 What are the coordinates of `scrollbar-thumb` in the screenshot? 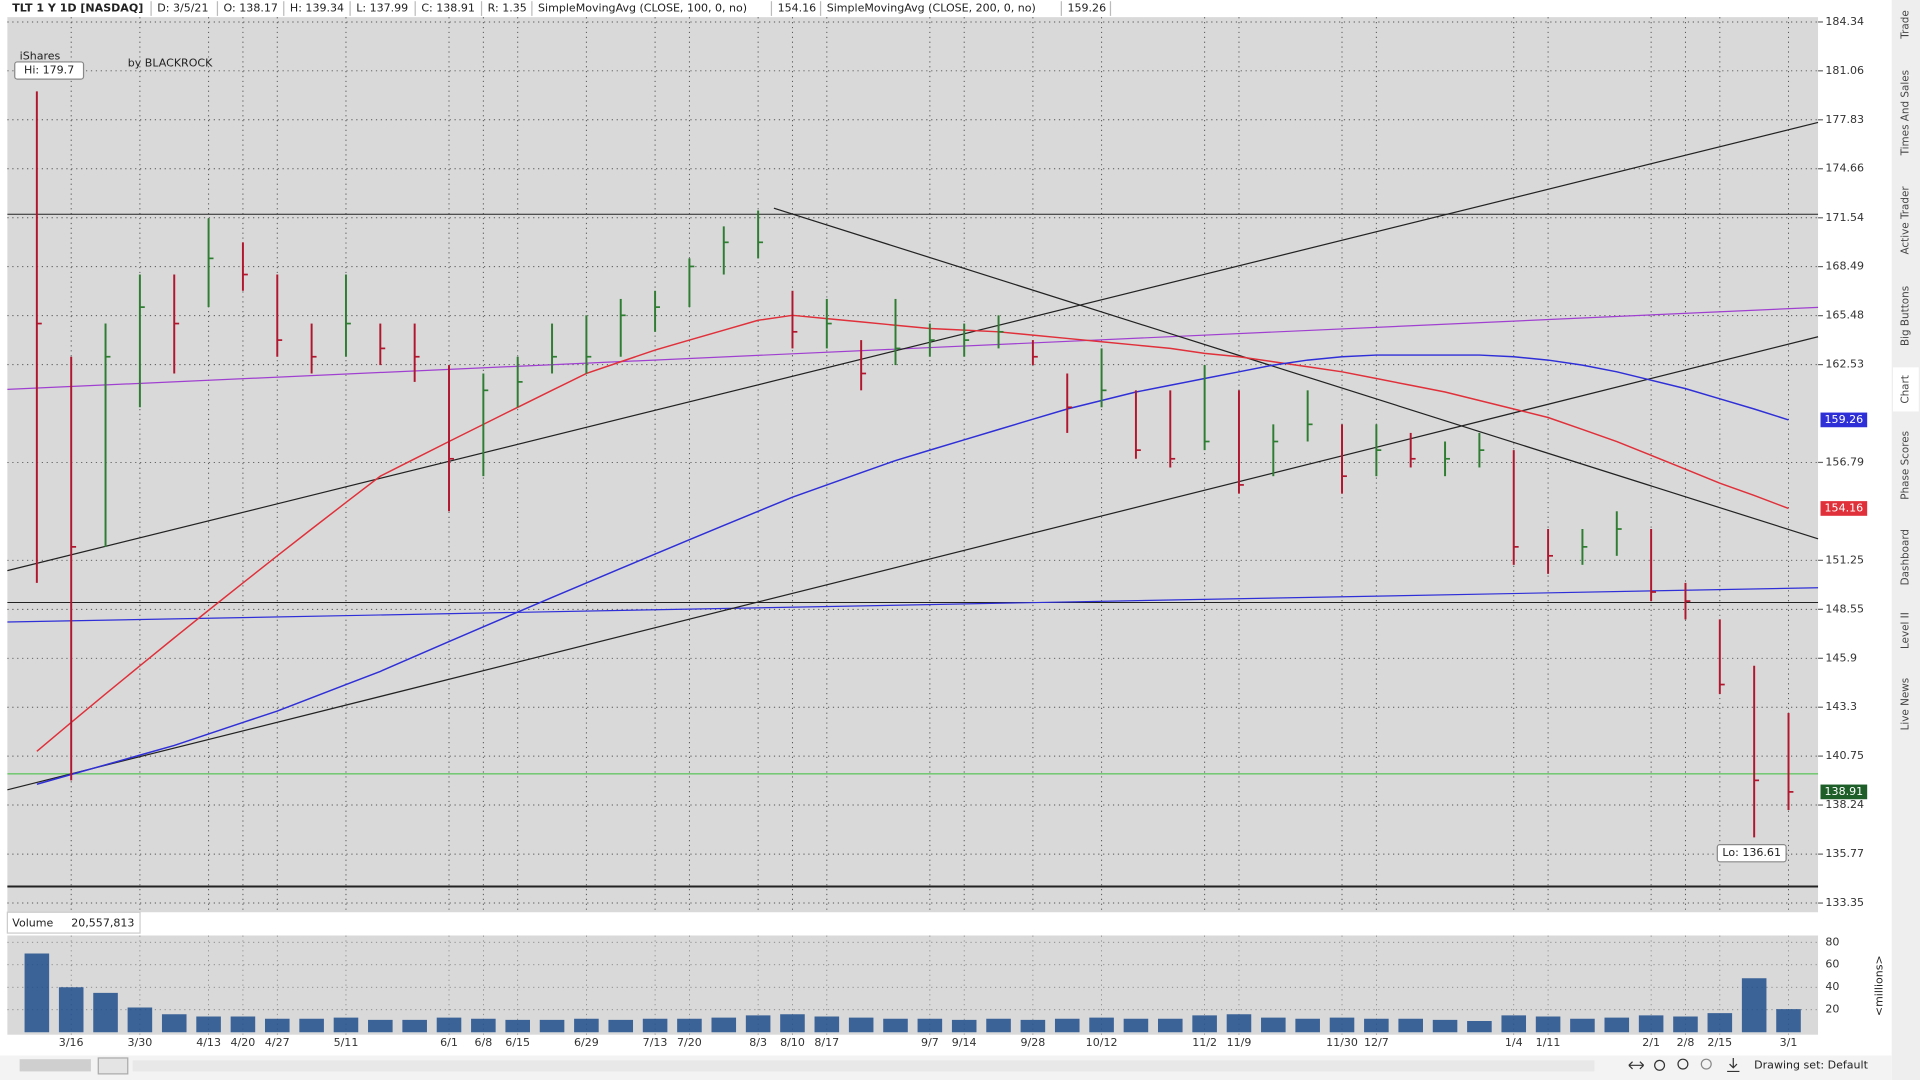 It's located at (55, 1065).